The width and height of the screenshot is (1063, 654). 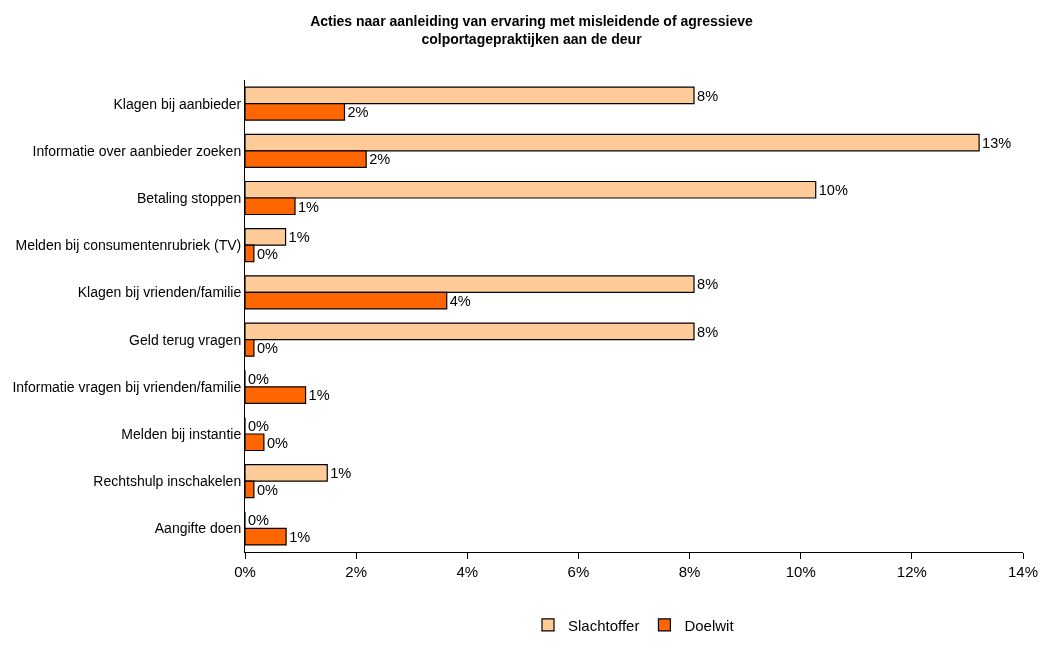 I want to click on x-tick-label: 4%, so click(x=467, y=571).